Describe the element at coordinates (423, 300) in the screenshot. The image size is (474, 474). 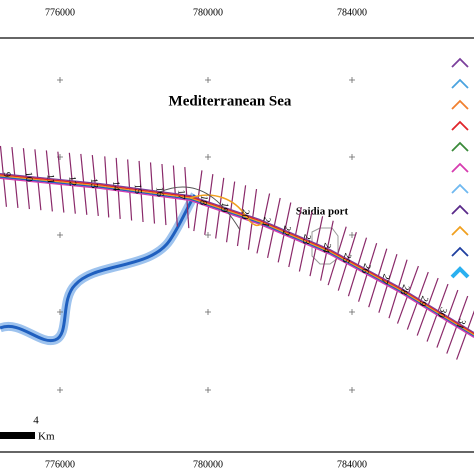
I see `transect-label: 29` at that location.